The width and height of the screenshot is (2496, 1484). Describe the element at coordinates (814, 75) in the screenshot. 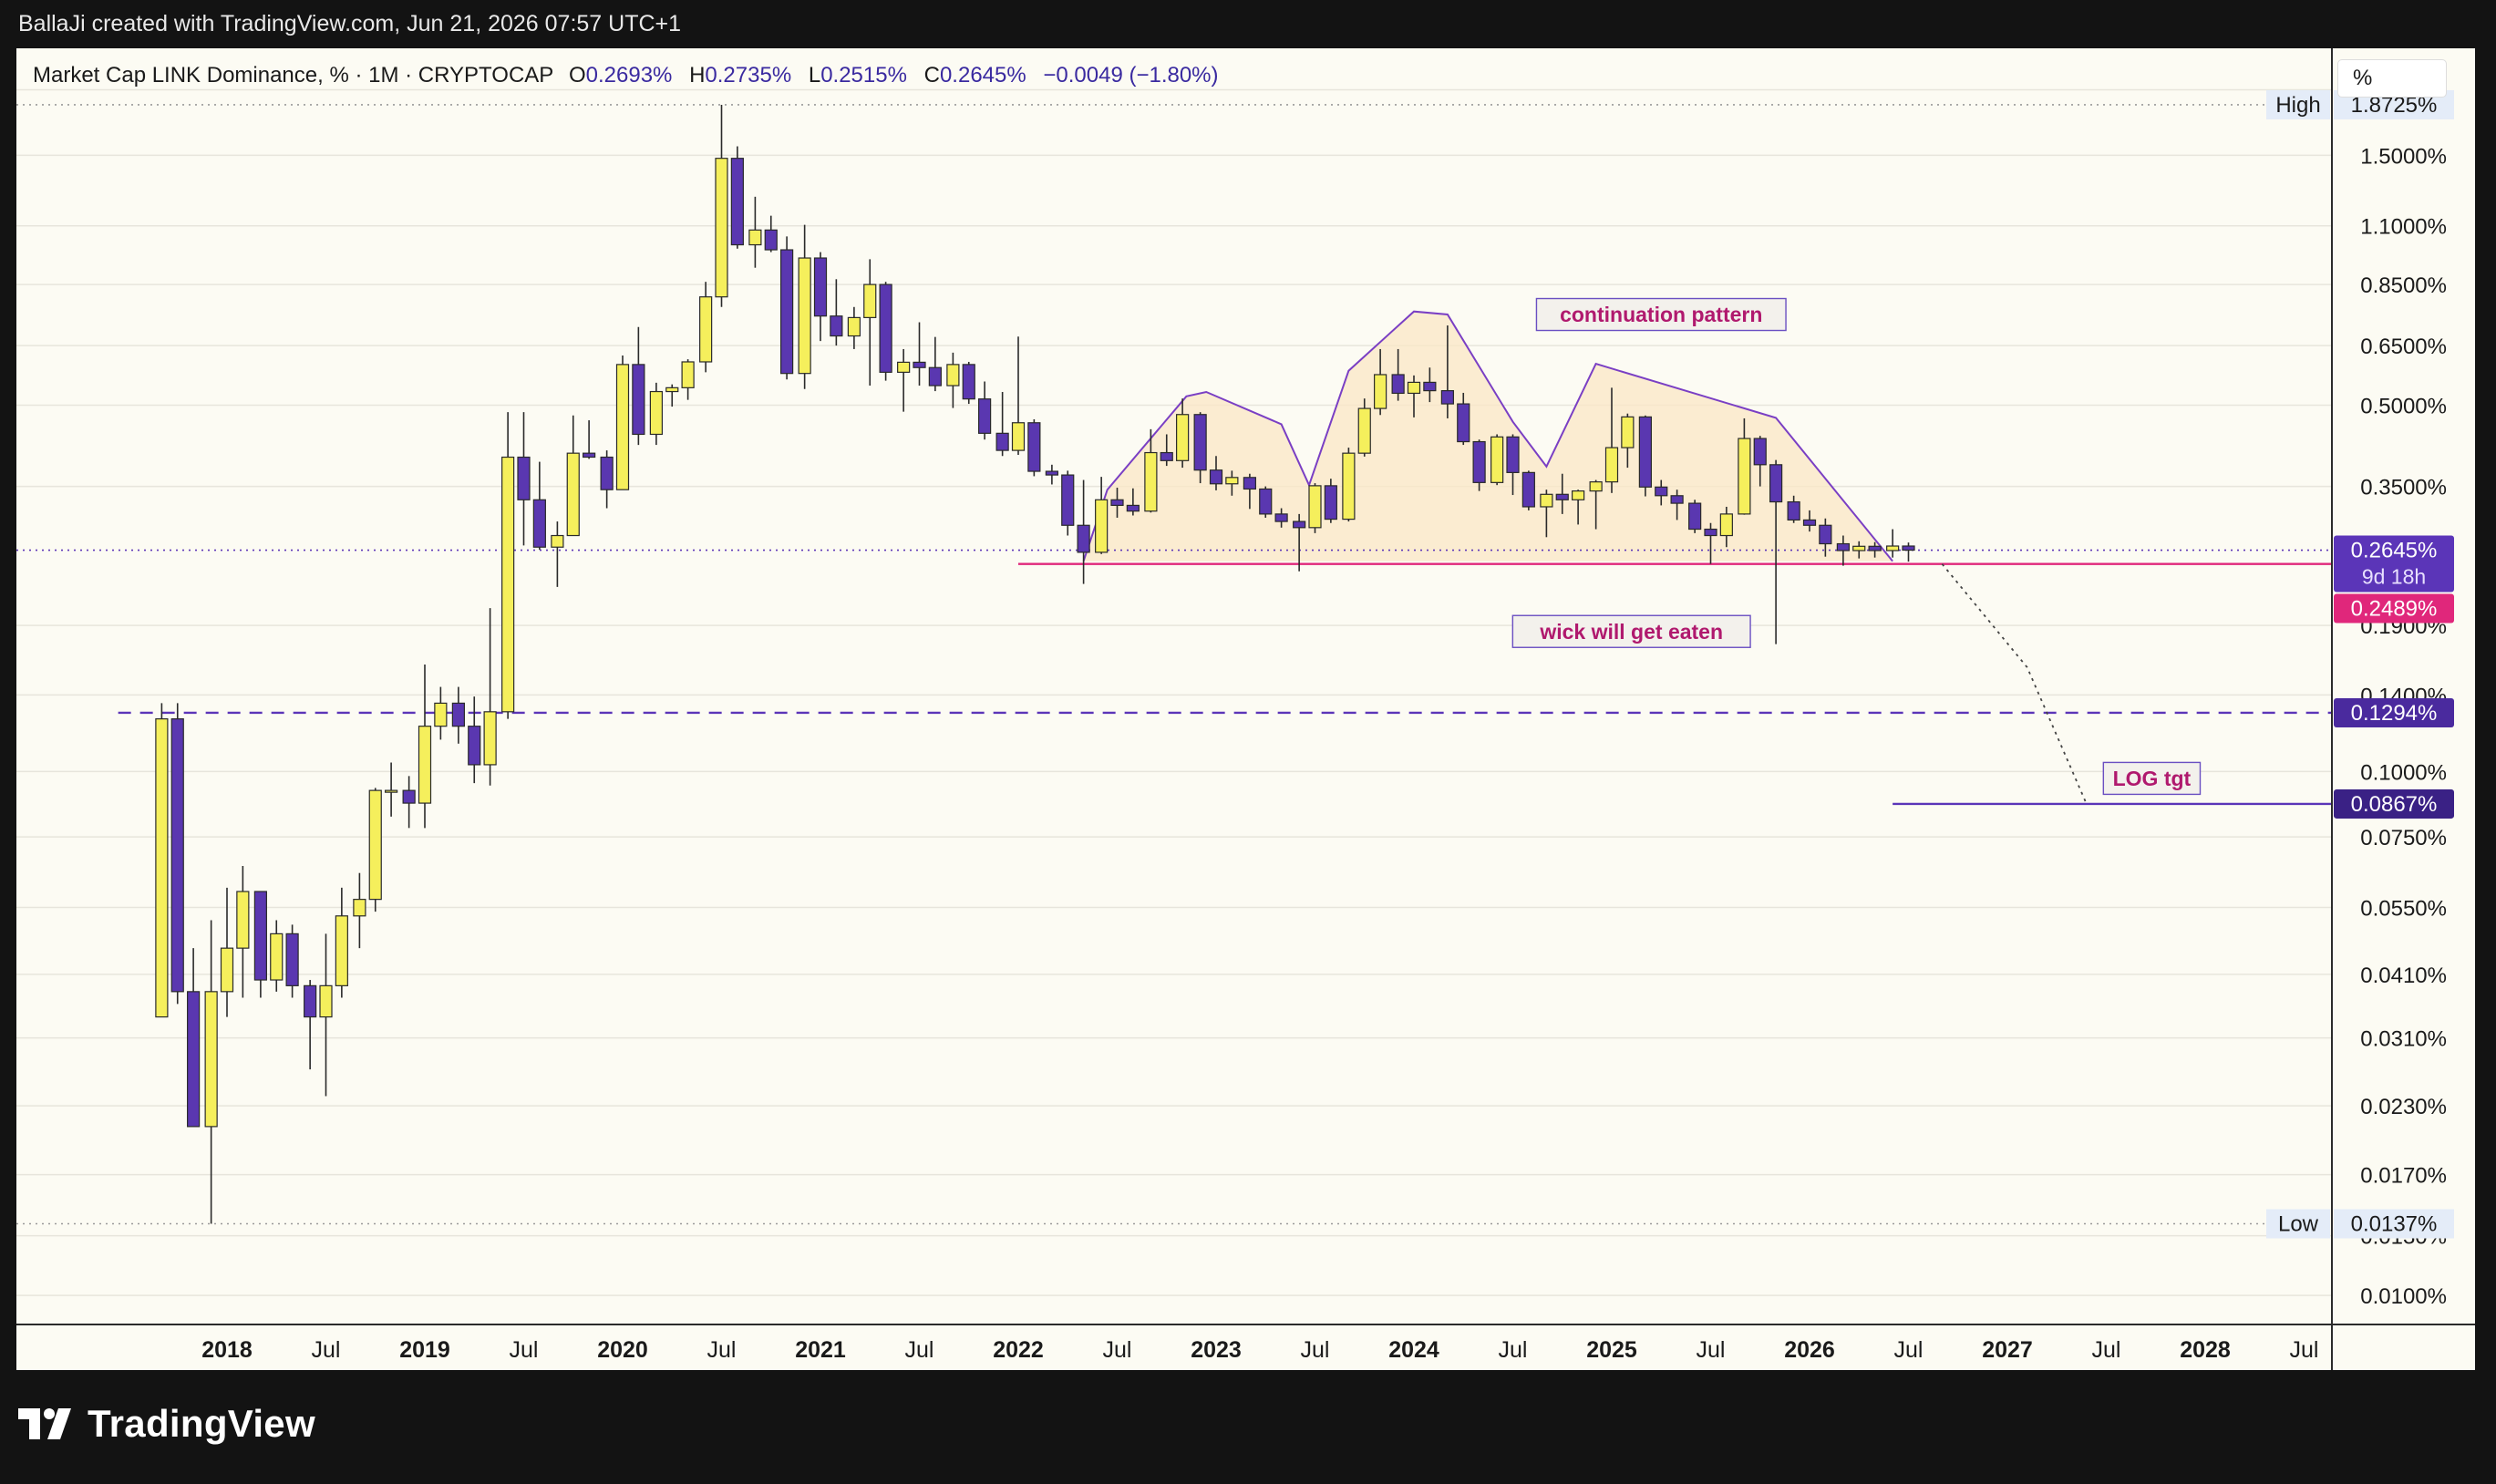

I see `low-label: L` at that location.